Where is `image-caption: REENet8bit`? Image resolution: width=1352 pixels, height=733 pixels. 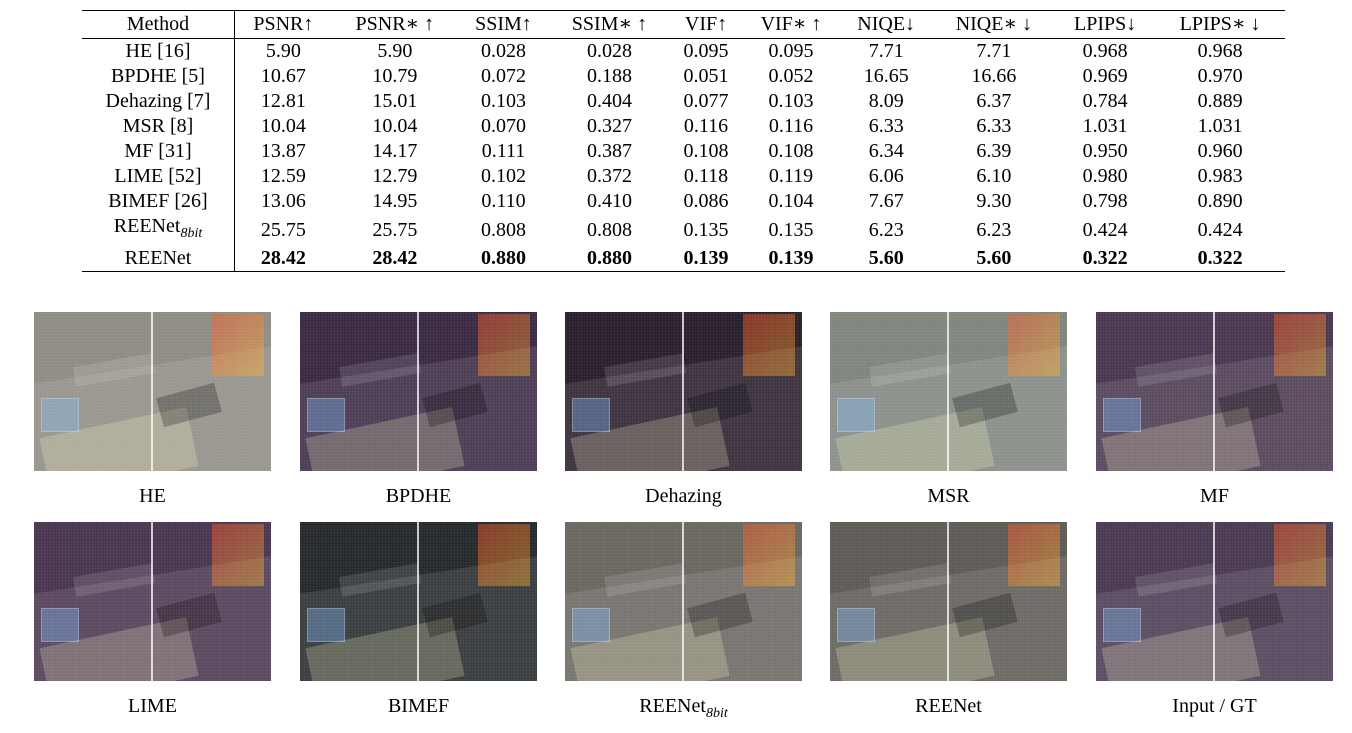 image-caption: REENet8bit is located at coordinates (683, 710).